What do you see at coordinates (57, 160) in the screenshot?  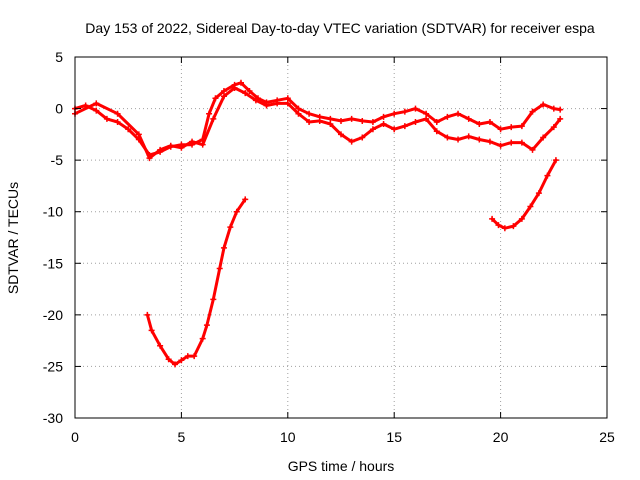 I see `y-tick-label: -5` at bounding box center [57, 160].